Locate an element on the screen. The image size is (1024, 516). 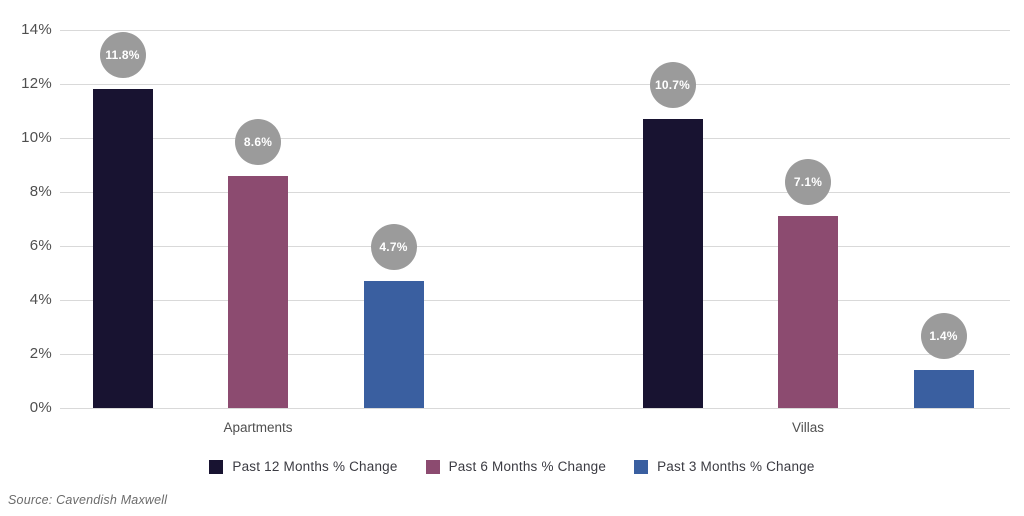
legend-label: Past 3 Months % Change is located at coordinates (736, 466).